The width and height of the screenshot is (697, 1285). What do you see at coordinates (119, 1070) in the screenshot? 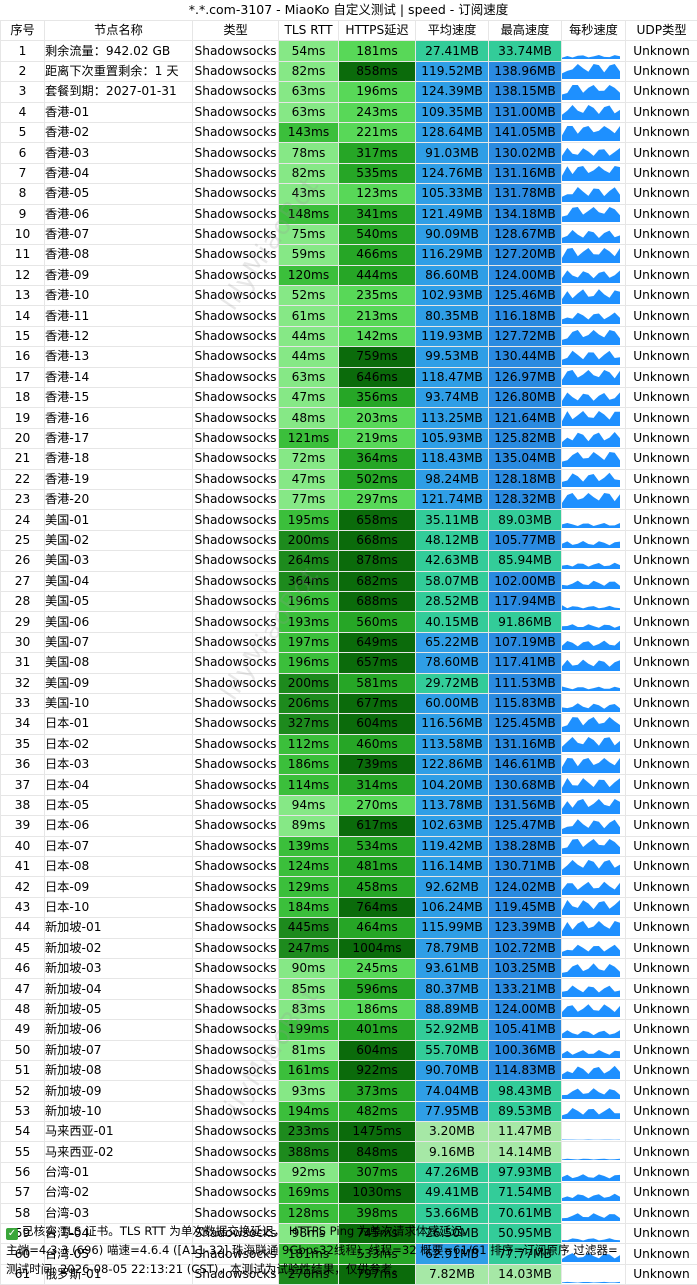
I see `node-name: 新加坡-08` at bounding box center [119, 1070].